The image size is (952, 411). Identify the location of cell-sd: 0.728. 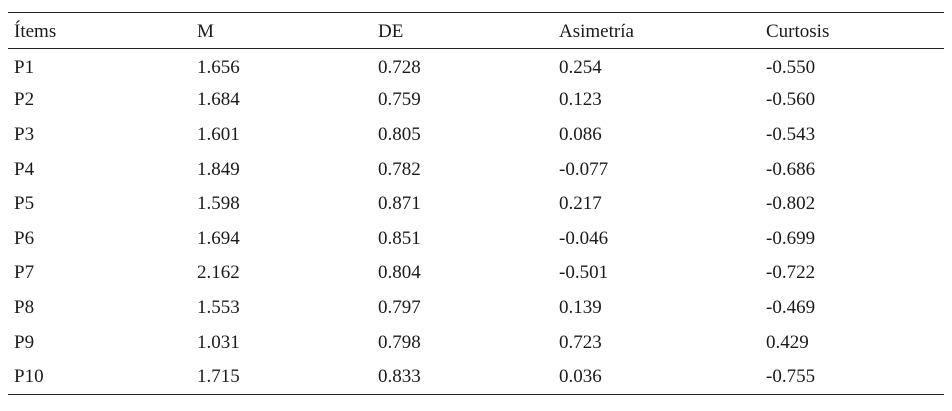
(399, 68).